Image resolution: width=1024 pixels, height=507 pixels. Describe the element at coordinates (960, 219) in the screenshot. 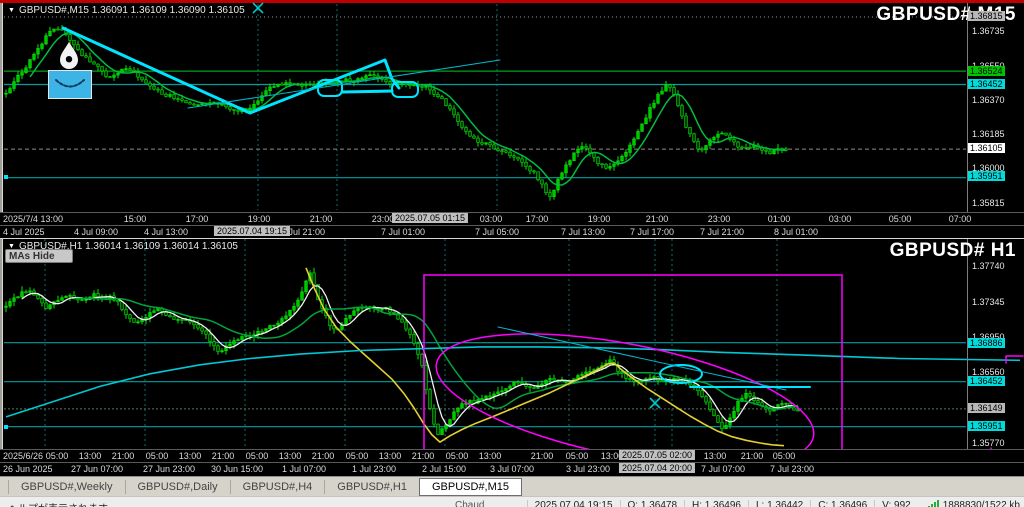

I see `time-label: 07:00` at that location.